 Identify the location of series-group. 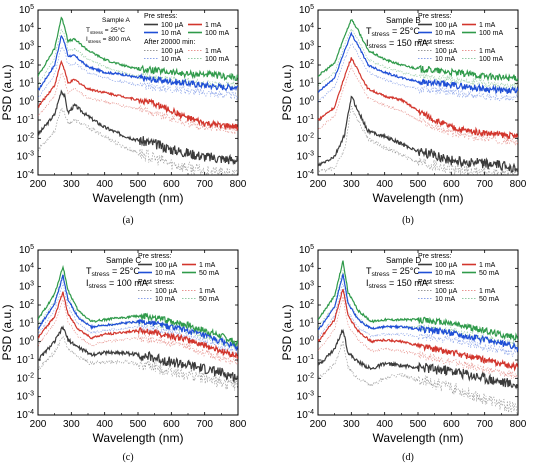
(418, 337).